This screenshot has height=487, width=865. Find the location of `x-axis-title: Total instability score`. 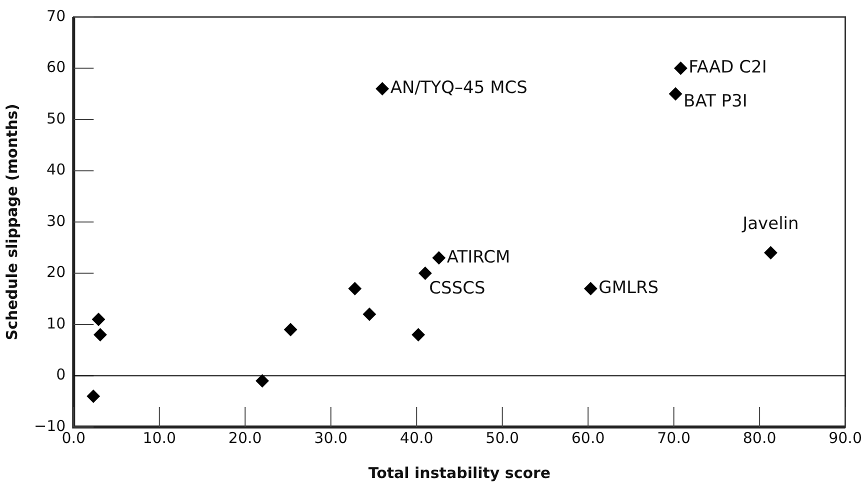

x-axis-title: Total instability score is located at coordinates (459, 473).